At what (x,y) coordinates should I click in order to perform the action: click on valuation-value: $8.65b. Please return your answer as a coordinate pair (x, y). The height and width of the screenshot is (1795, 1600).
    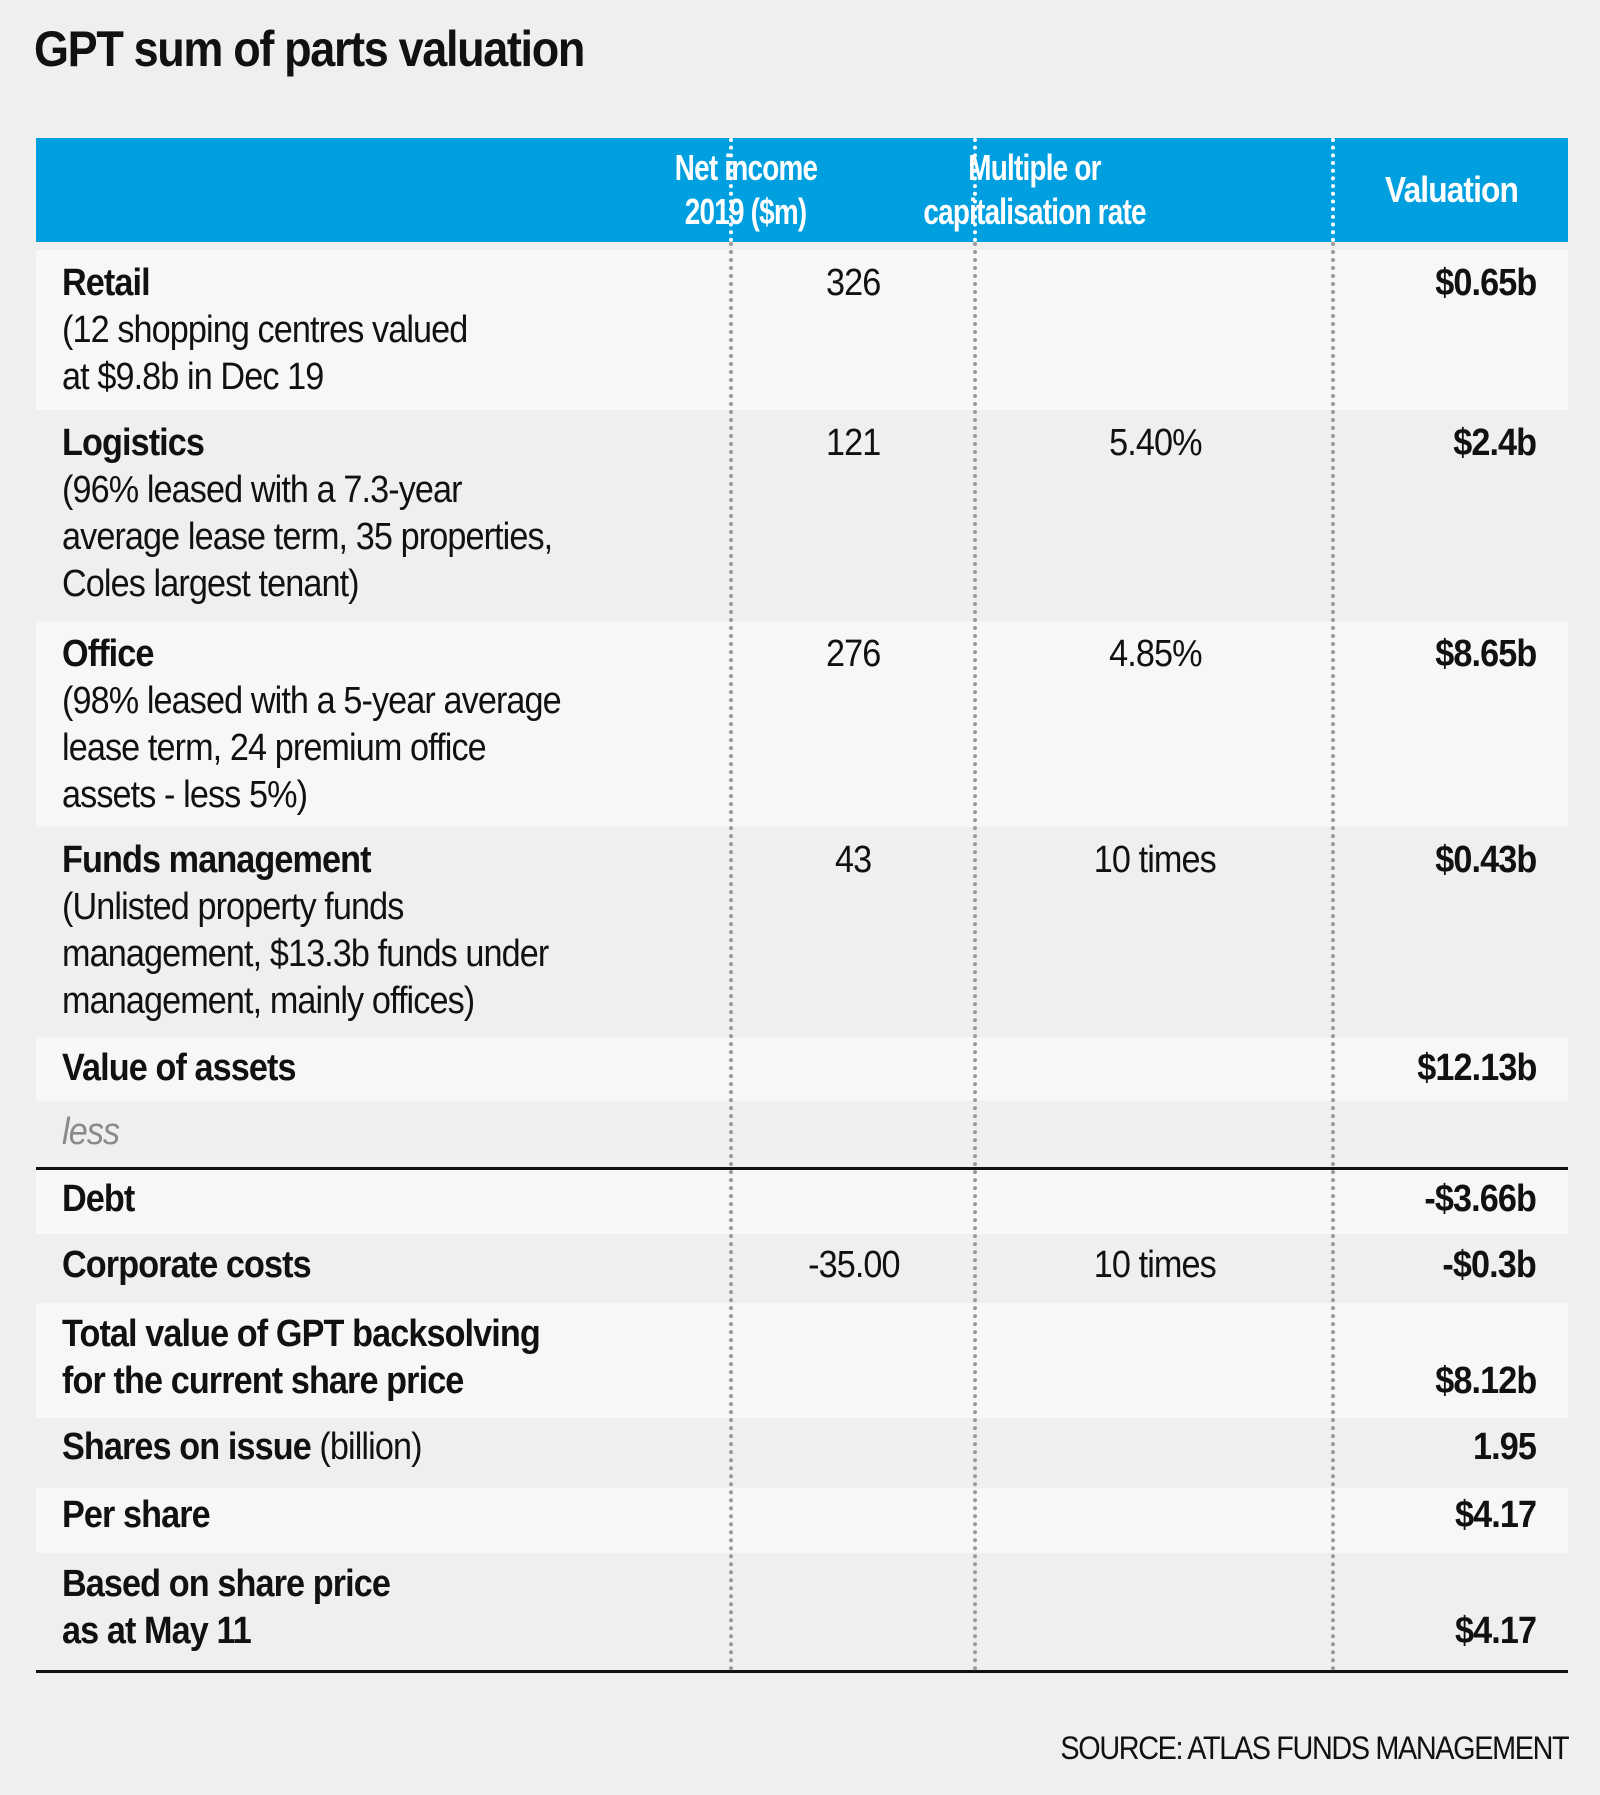
    Looking at the image, I should click on (1485, 654).